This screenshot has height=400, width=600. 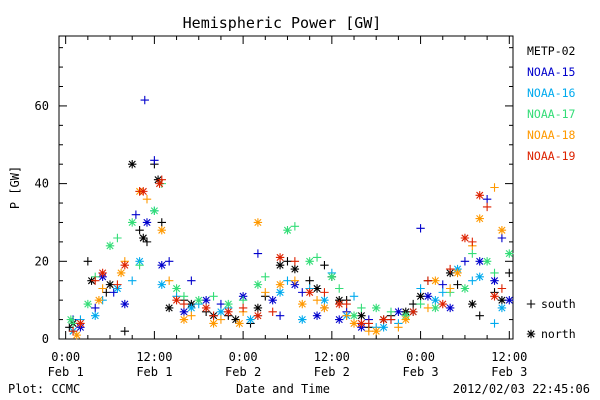 What do you see at coordinates (332, 372) in the screenshot?
I see `x-tick-label-date: Feb 2` at bounding box center [332, 372].